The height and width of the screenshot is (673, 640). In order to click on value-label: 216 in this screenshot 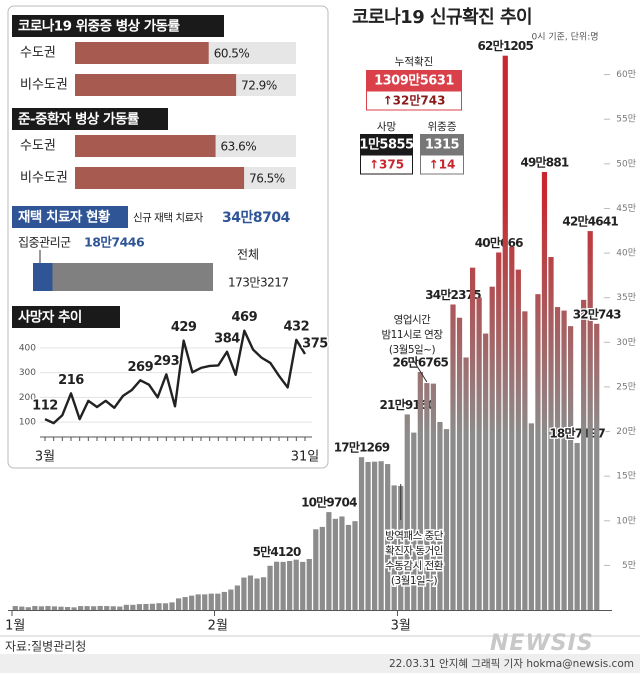, I will do `click(71, 380)`.